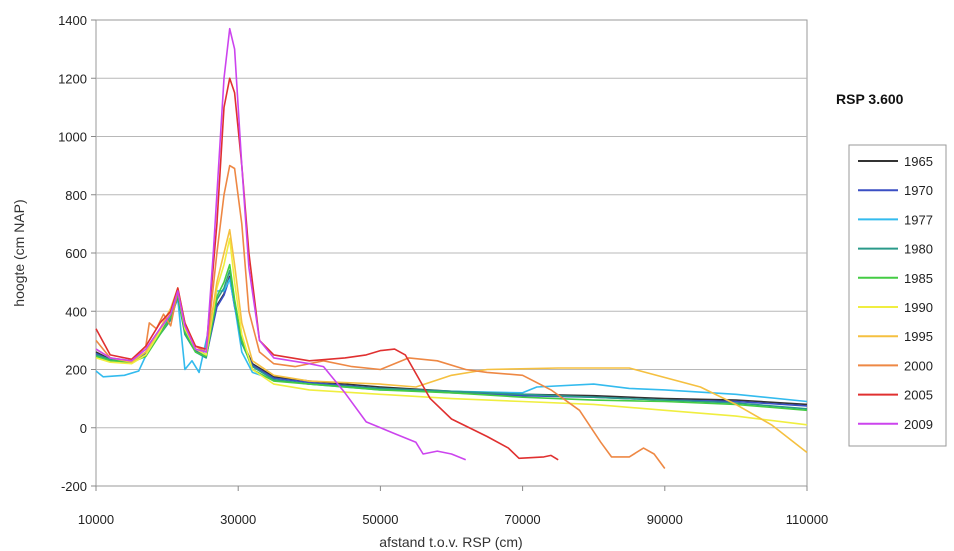  I want to click on legend-label-1990: 1990, so click(918, 307).